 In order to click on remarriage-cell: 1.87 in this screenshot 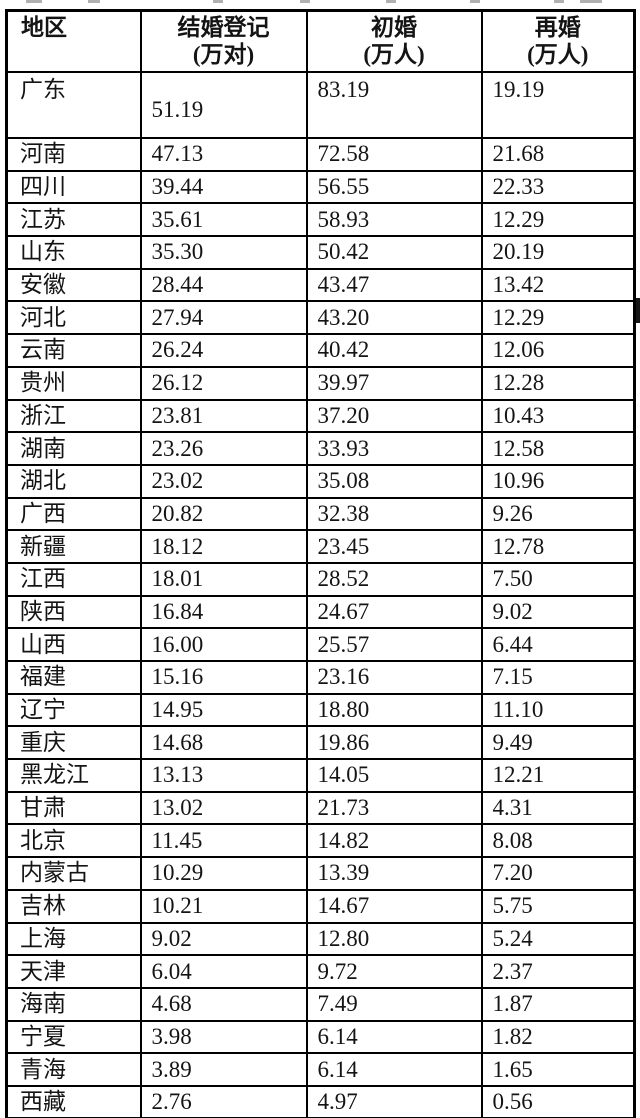, I will do `click(558, 1004)`.